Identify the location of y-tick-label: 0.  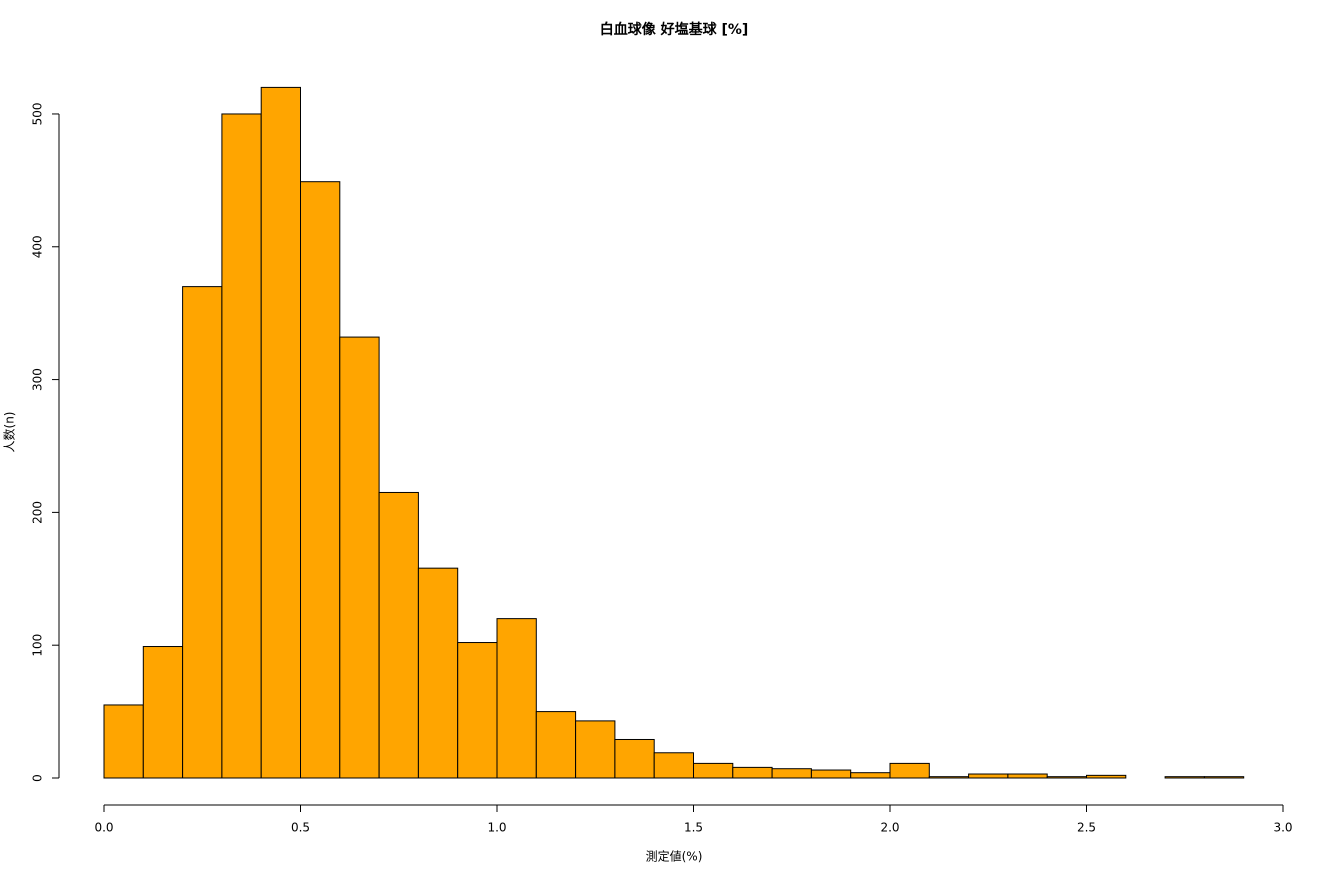
(38, 778).